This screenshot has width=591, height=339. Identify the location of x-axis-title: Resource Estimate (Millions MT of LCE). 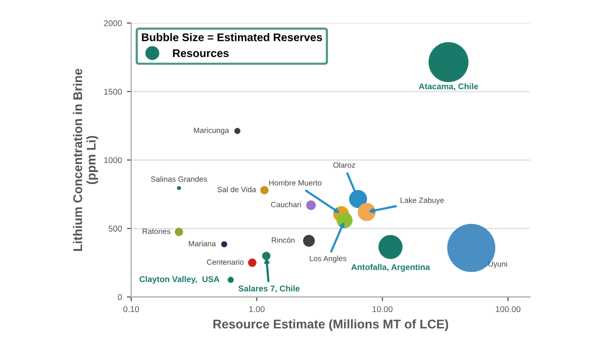
(330, 325).